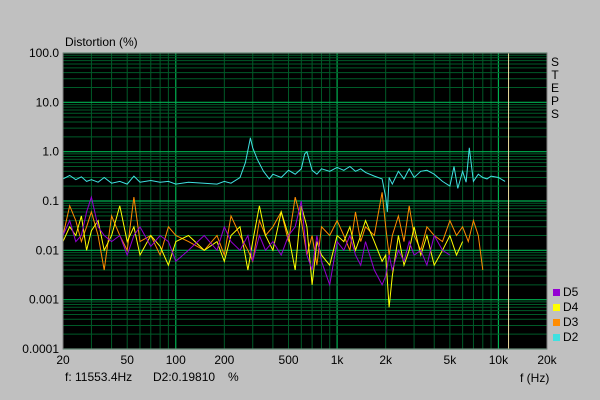 The height and width of the screenshot is (400, 600). What do you see at coordinates (534, 378) in the screenshot?
I see `x-axis-label: f (Hz)` at bounding box center [534, 378].